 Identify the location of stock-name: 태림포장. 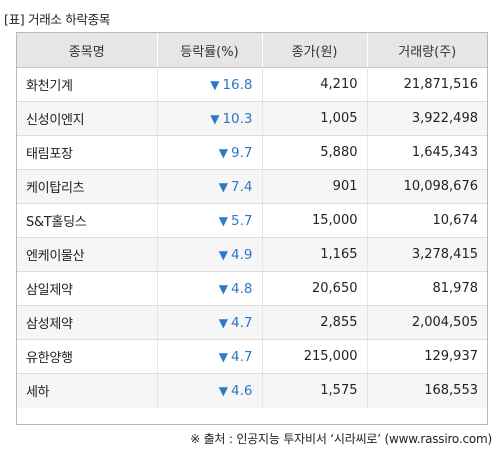
(87, 152).